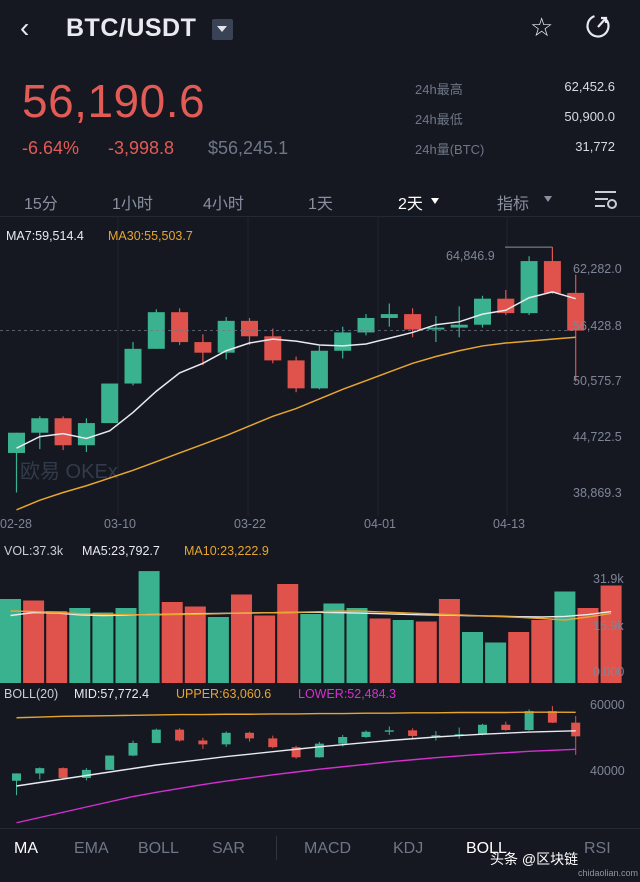 Image resolution: width=640 pixels, height=882 pixels. I want to click on vol-y-tick-3: 0.000, so click(609, 672).